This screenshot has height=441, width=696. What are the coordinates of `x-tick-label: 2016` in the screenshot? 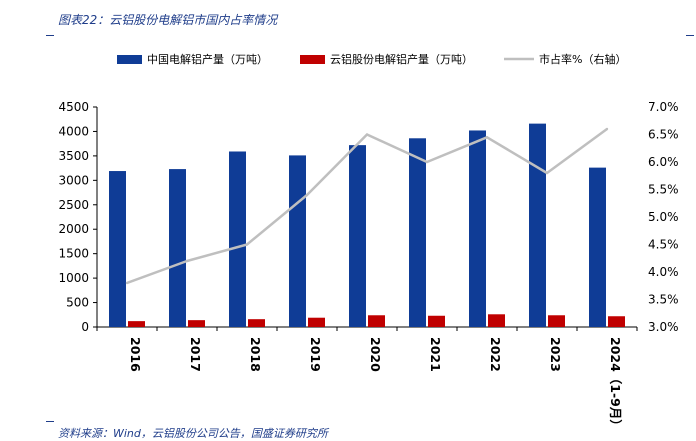 It's located at (135, 354).